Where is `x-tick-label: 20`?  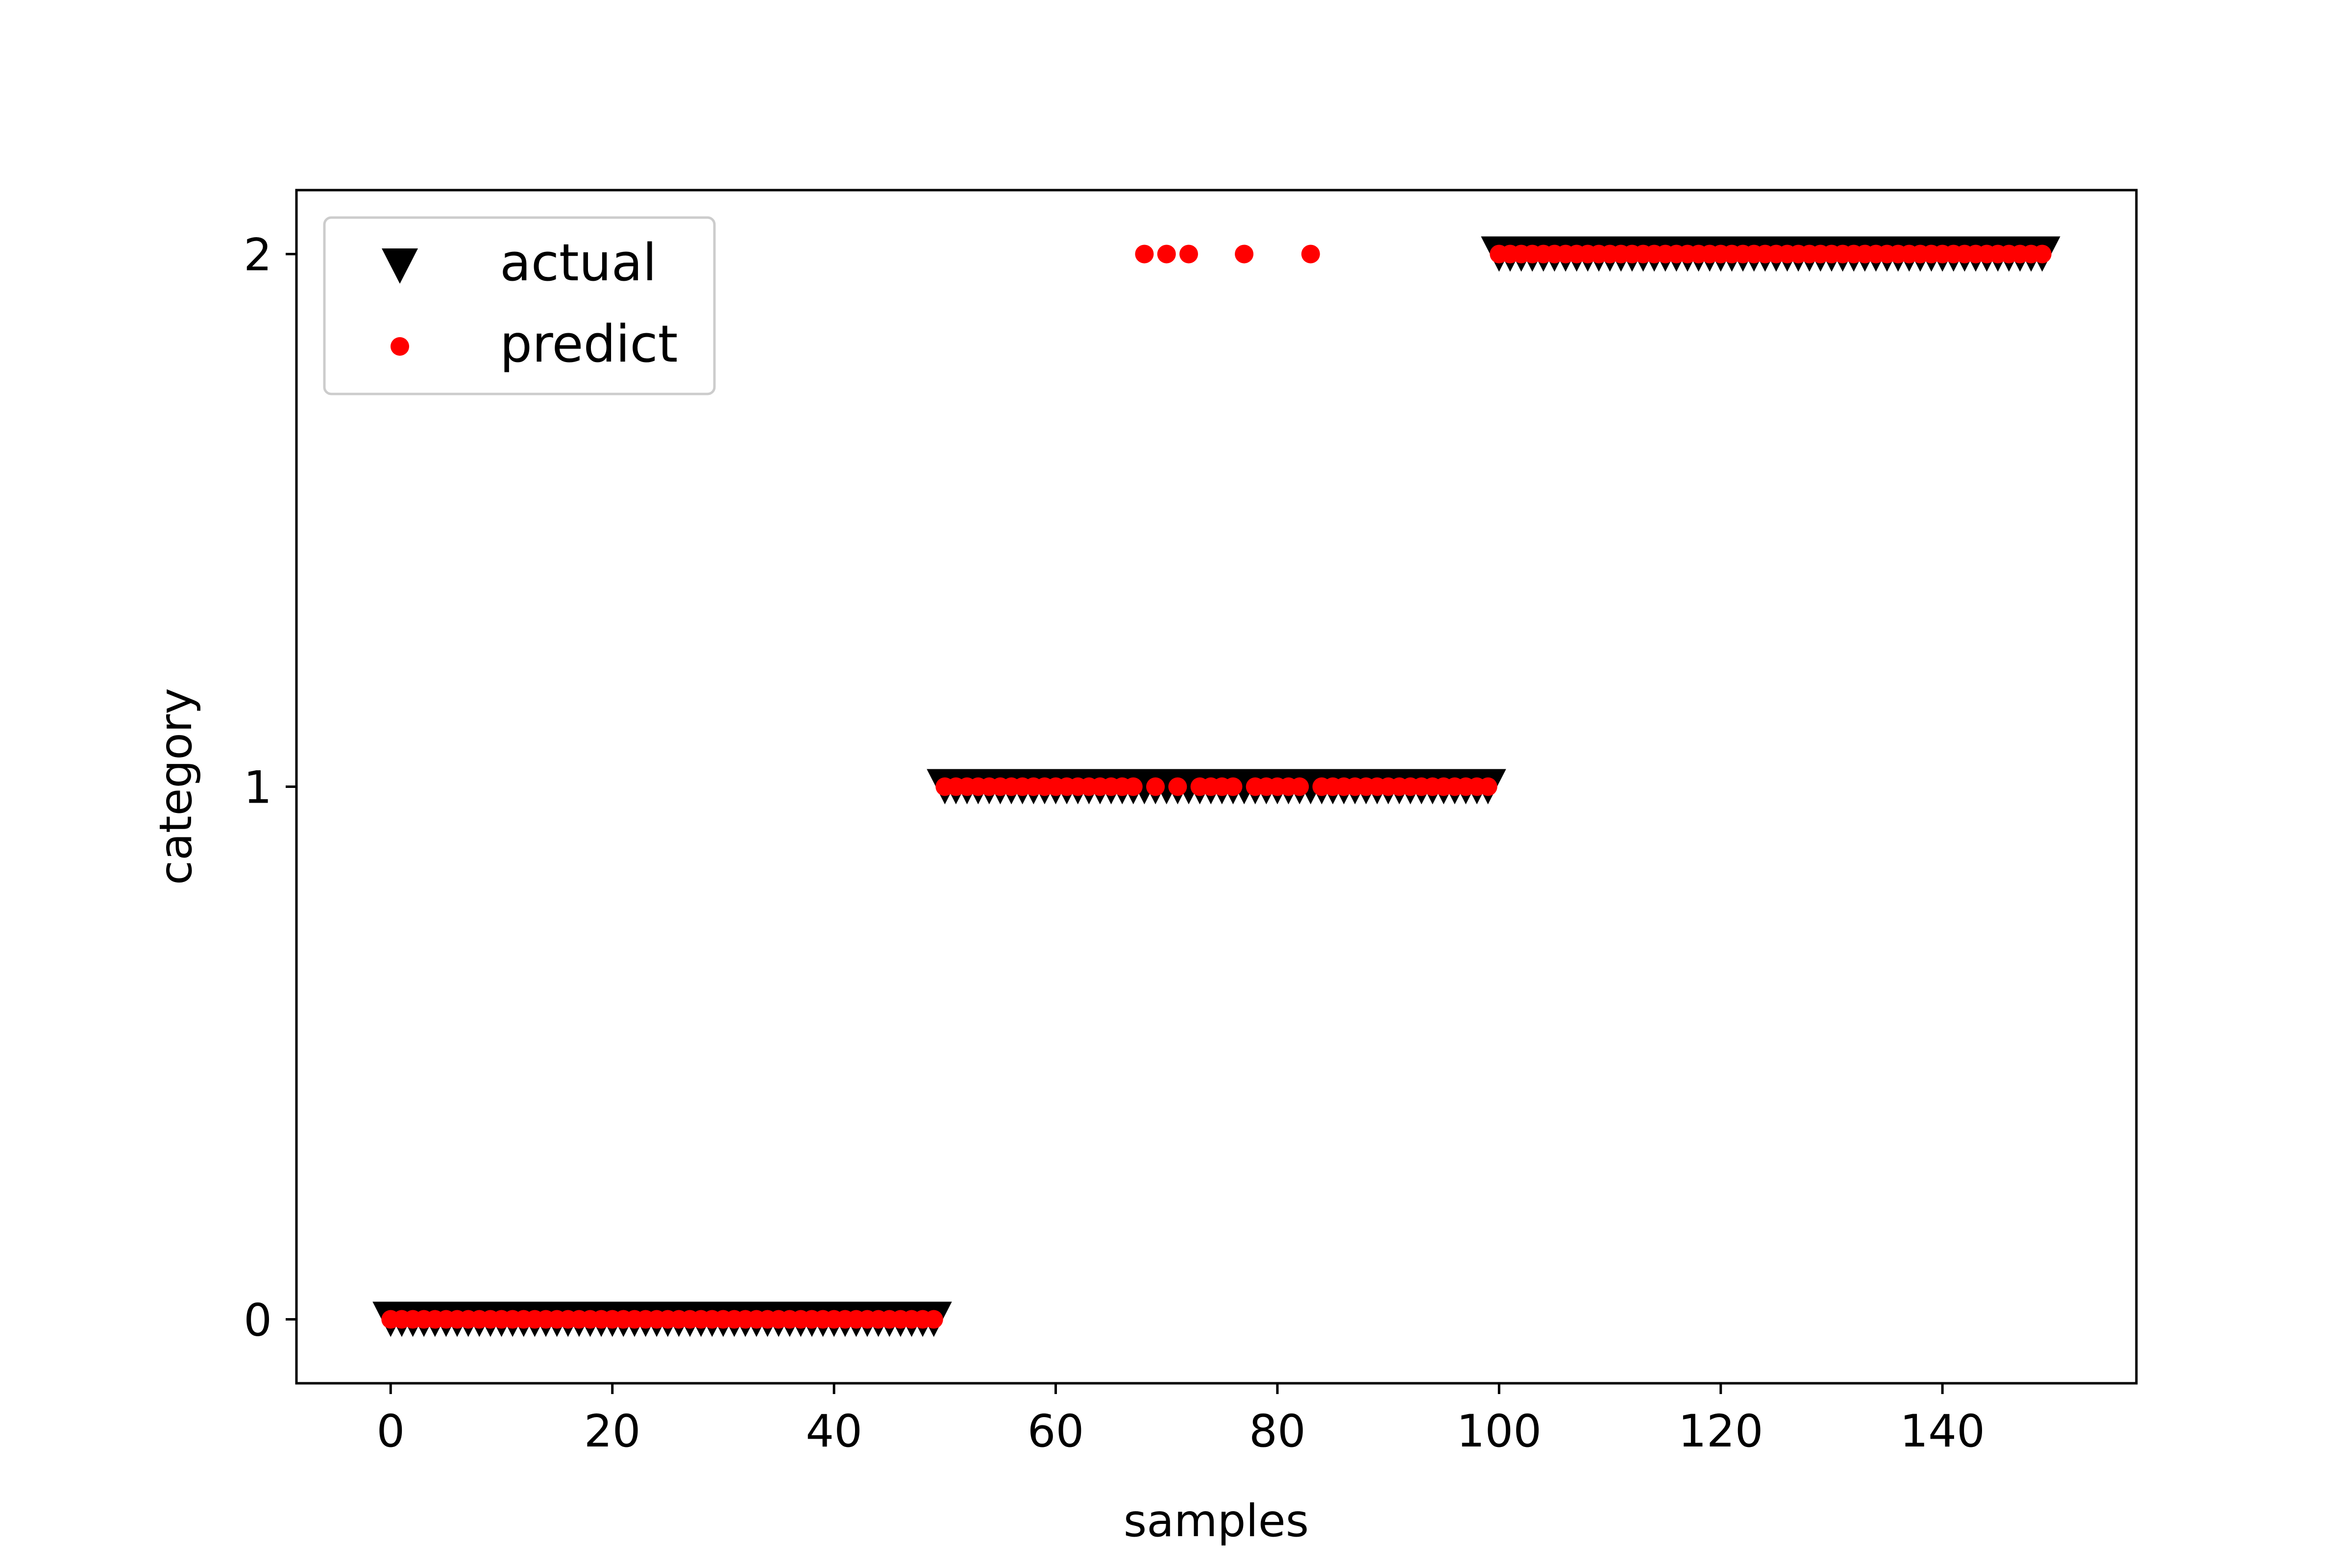 x-tick-label: 20 is located at coordinates (612, 1431).